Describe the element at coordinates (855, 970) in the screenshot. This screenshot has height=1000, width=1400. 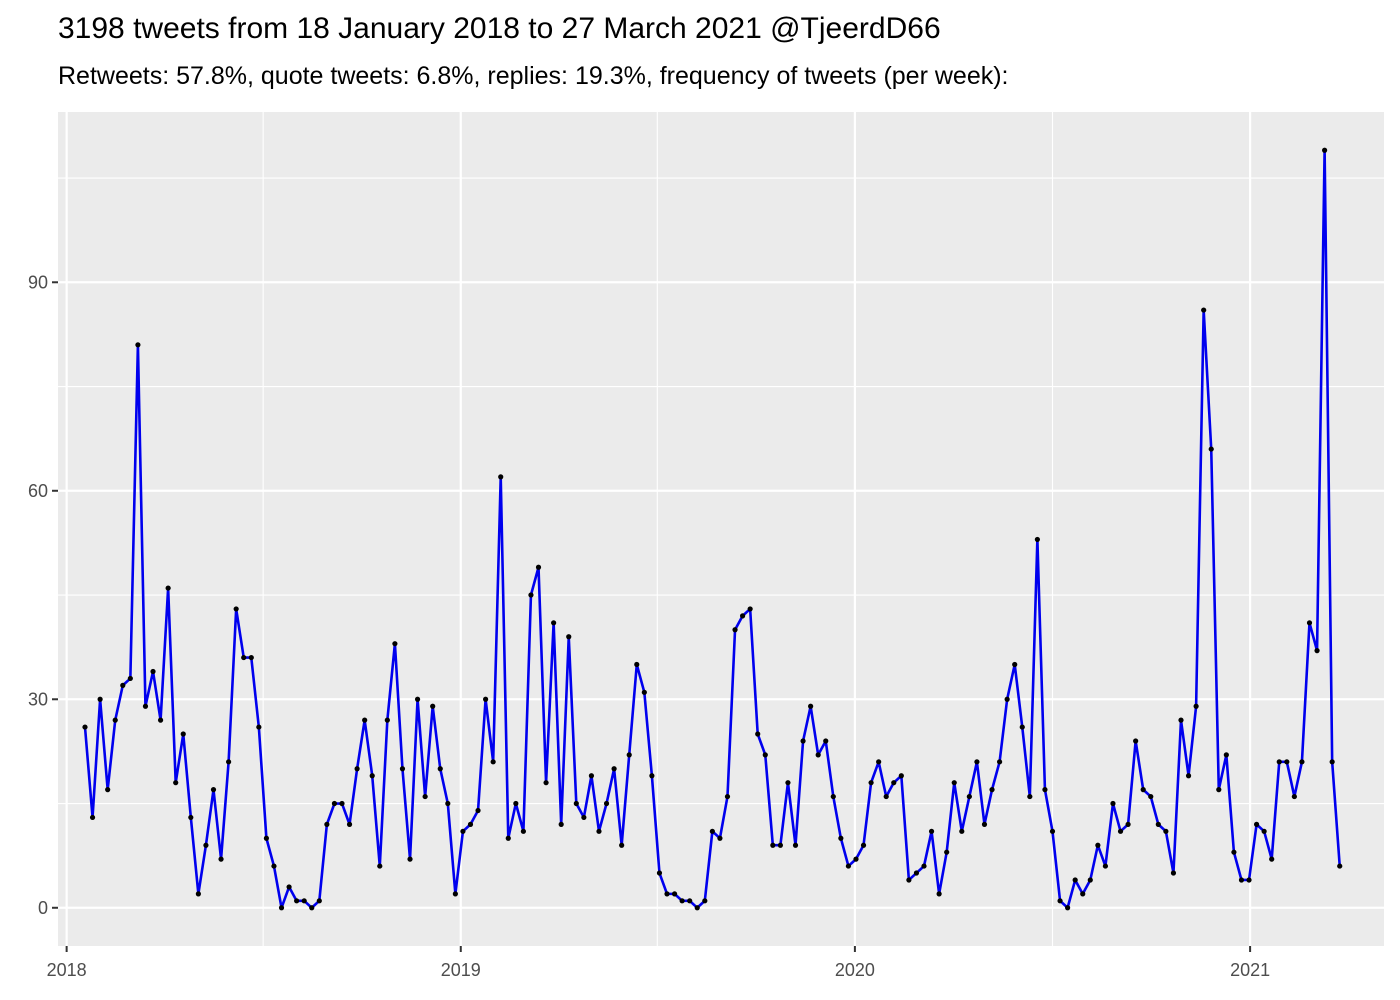
I see `x-tick-label: 2020` at that location.